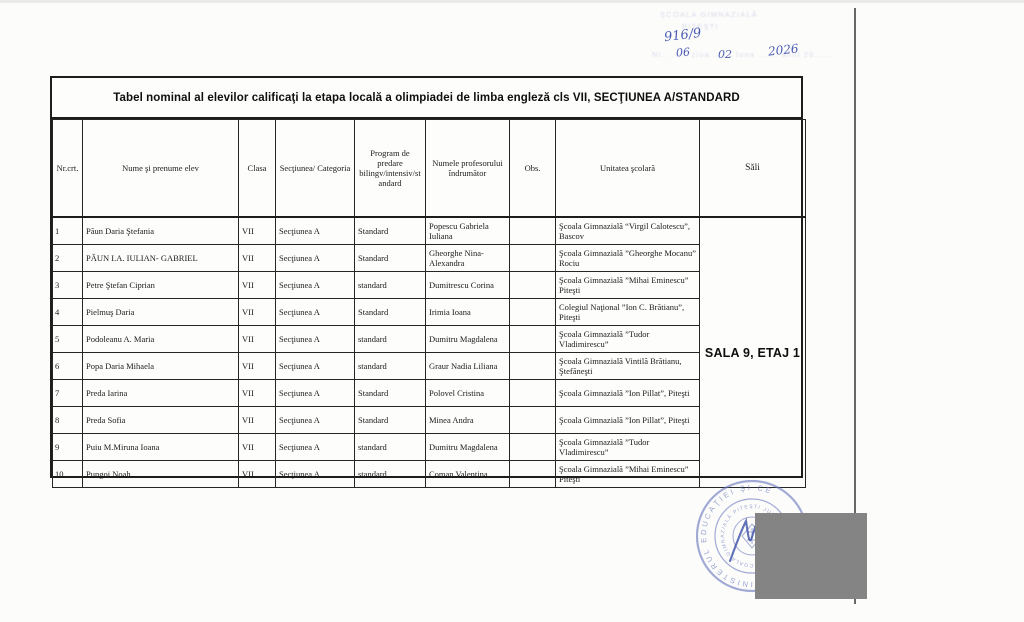  Describe the element at coordinates (67, 339) in the screenshot. I see `cell-nr: 5` at that location.